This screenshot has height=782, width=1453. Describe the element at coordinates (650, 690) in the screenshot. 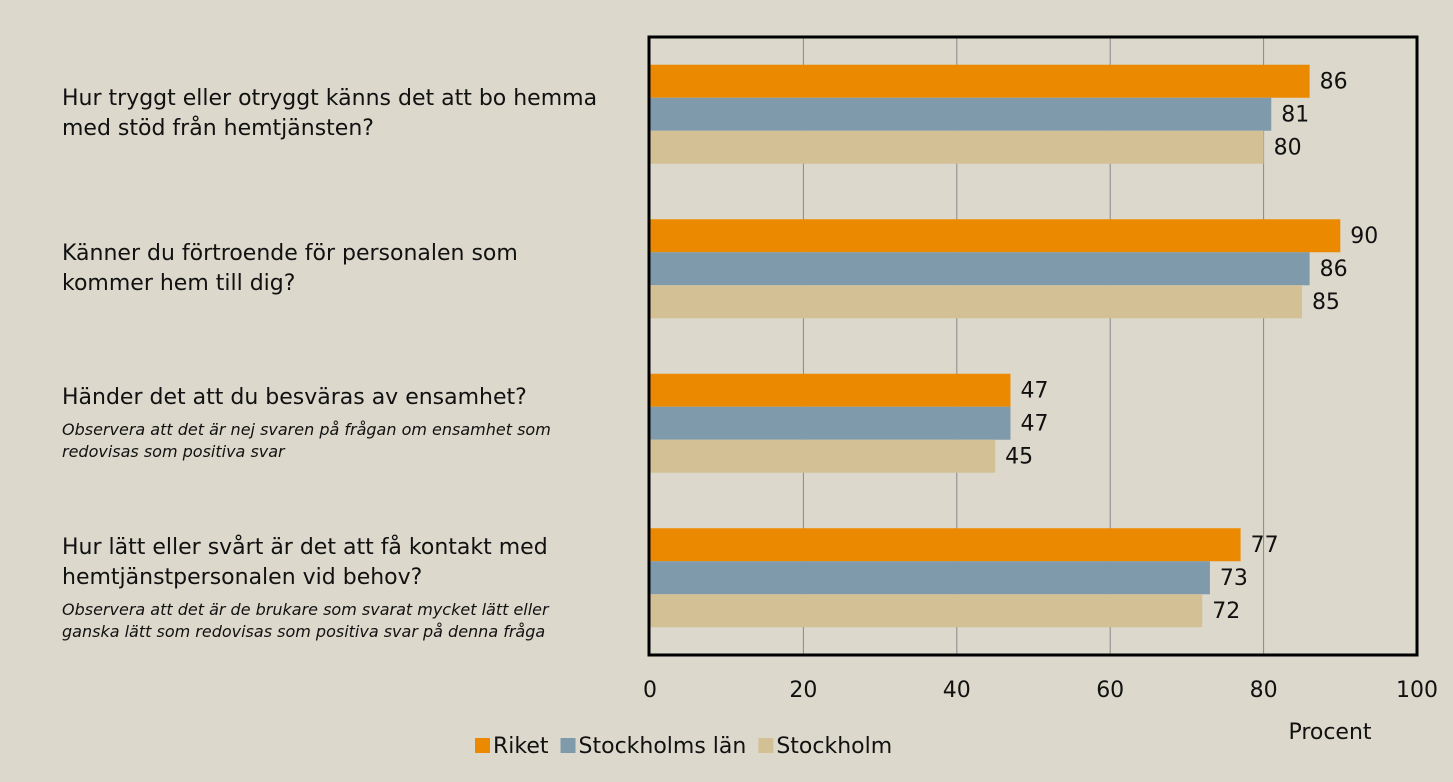

I see `x-tick-label: 0` at that location.